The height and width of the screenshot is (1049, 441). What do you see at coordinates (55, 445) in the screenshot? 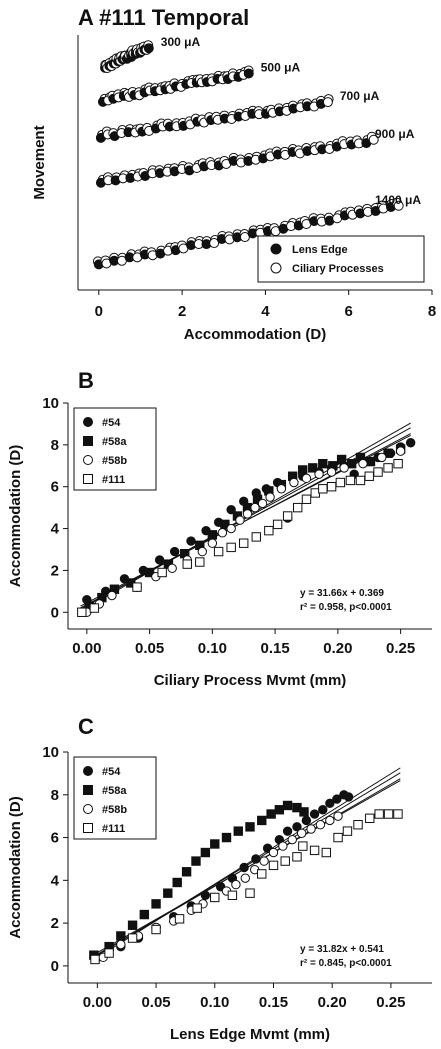
I see `b-y-tick-label: 8` at bounding box center [55, 445].